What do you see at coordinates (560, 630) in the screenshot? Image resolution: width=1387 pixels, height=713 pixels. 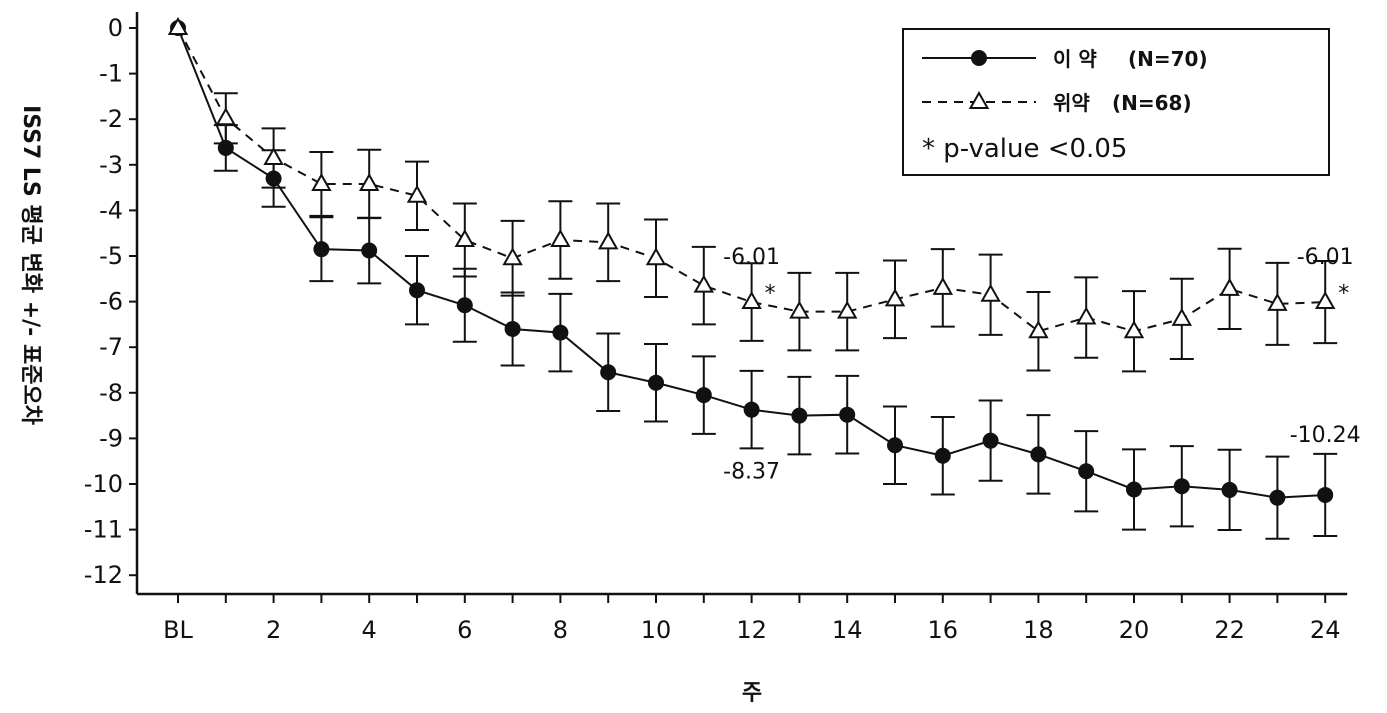 I see `x-tick-label: 8` at bounding box center [560, 630].